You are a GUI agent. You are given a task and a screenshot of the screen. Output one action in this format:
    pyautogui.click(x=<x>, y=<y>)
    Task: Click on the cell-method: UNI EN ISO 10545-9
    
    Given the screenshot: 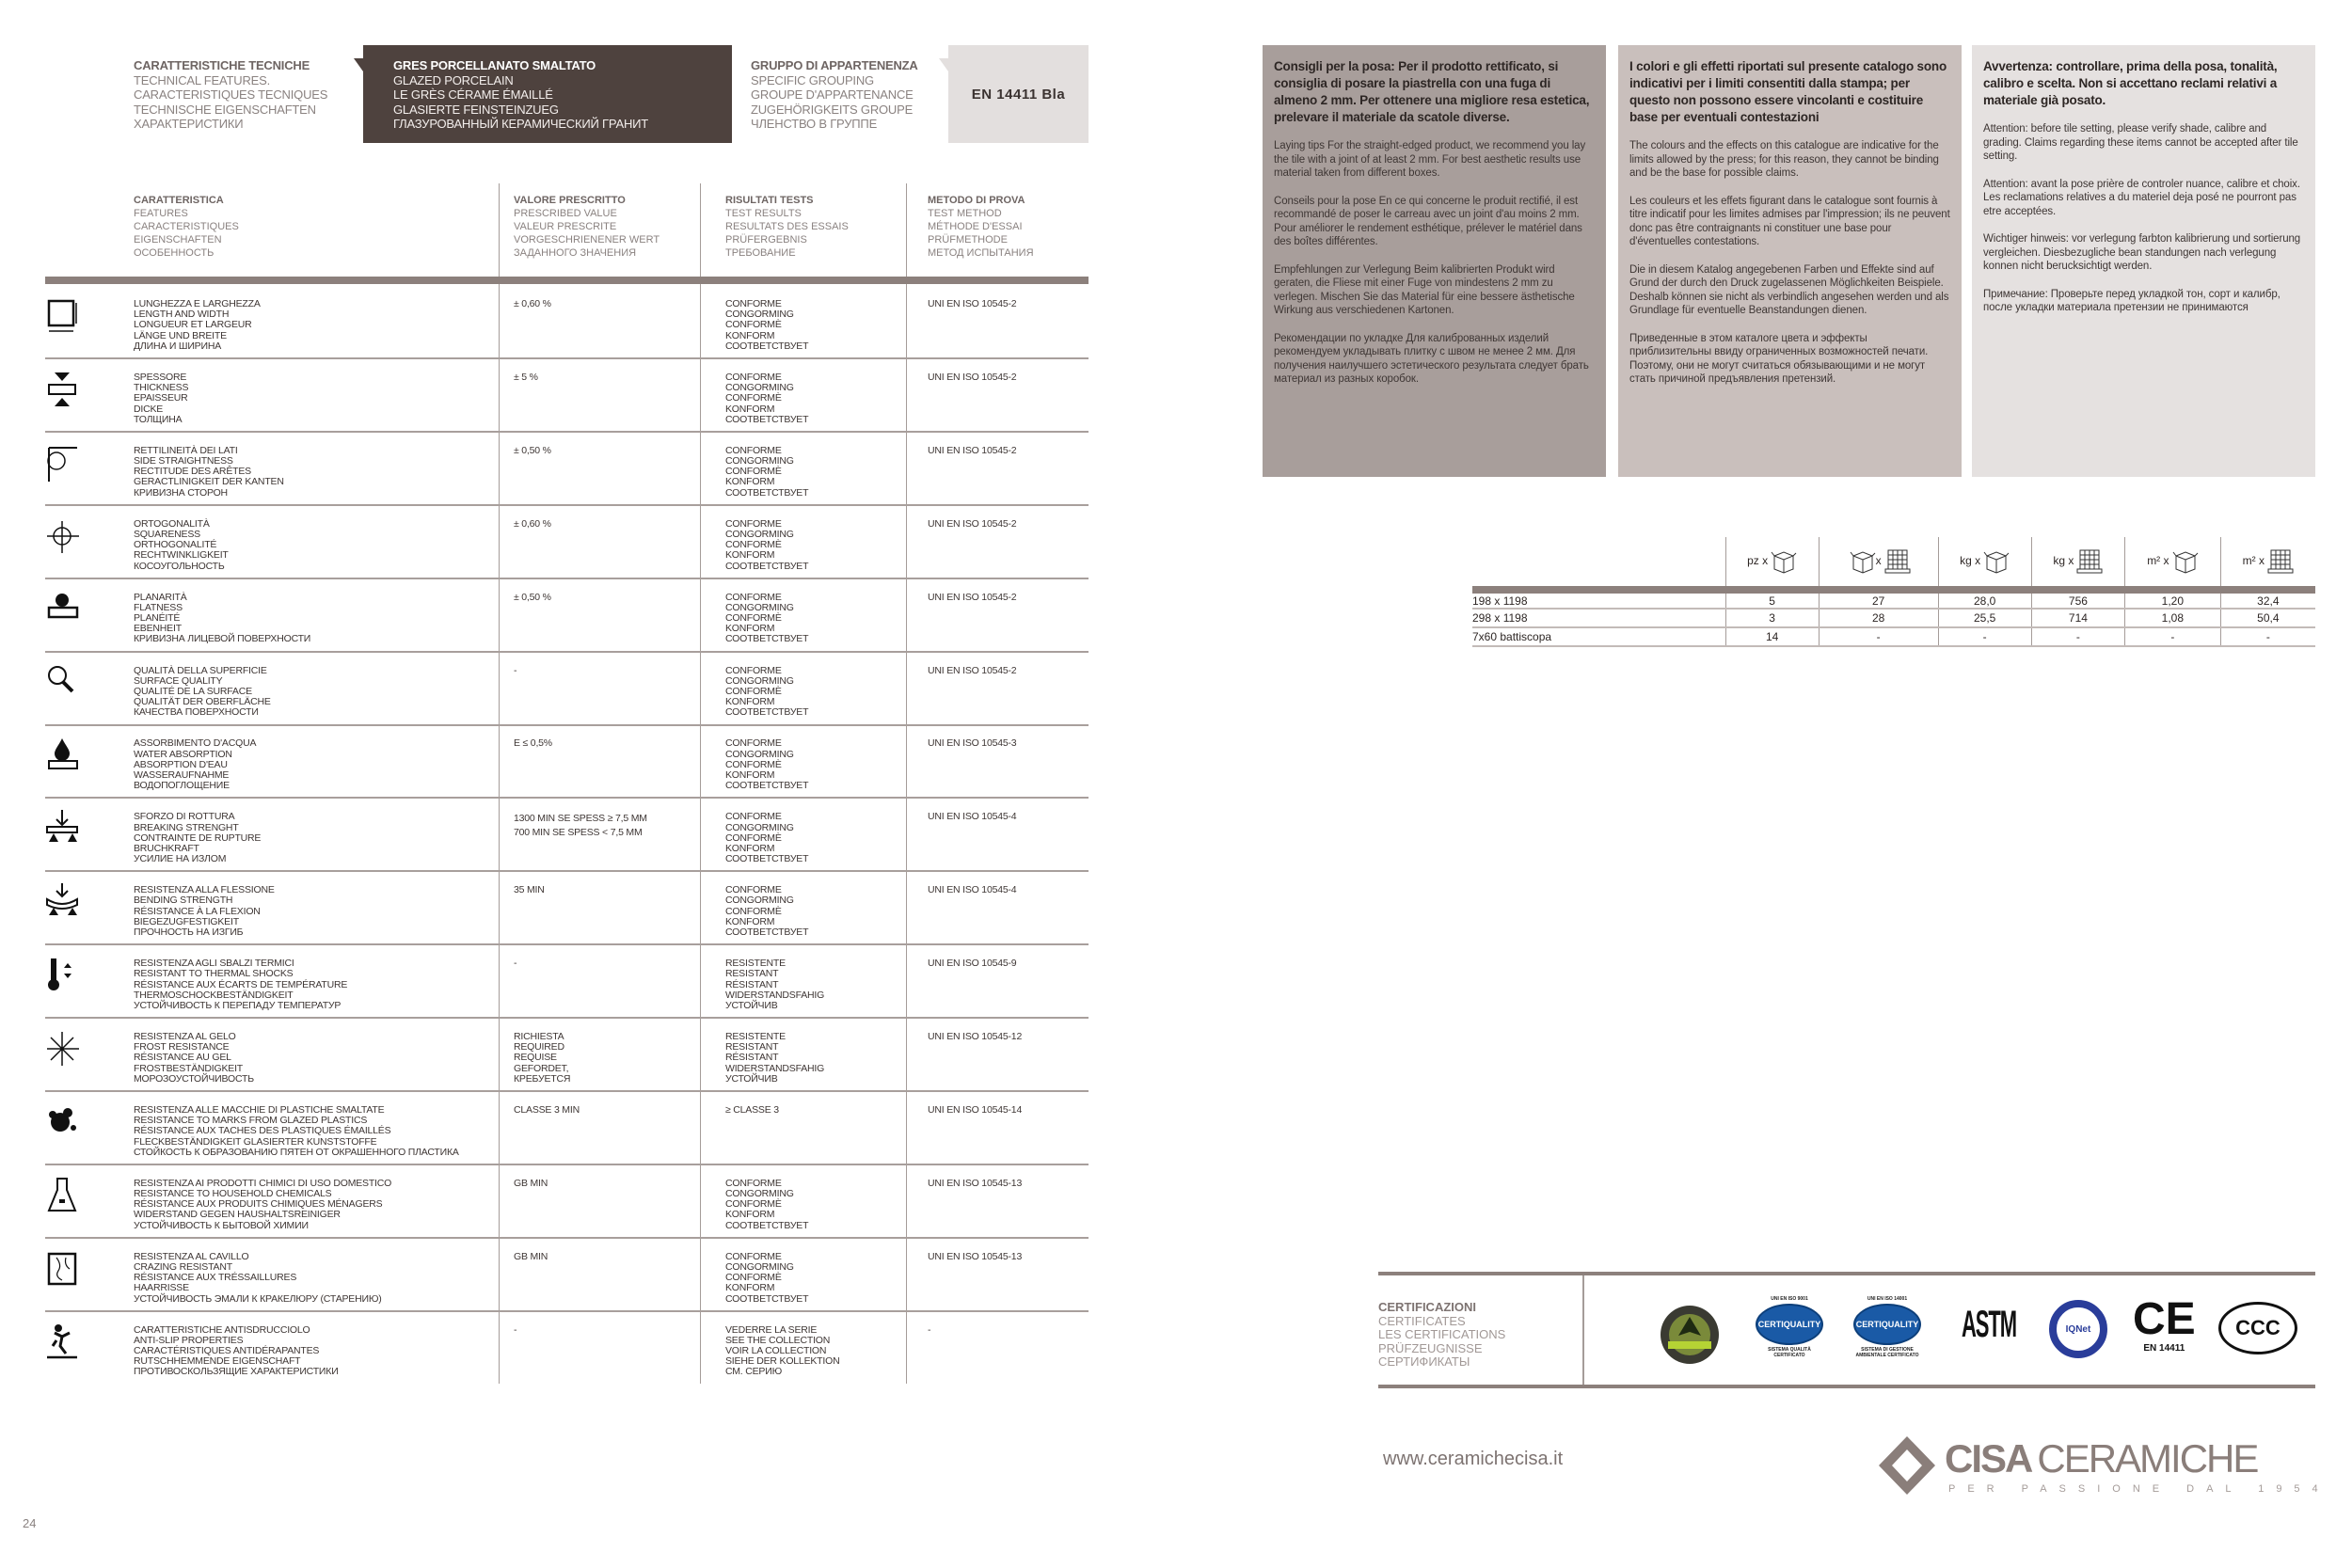 What is the action you would take?
    pyautogui.click(x=972, y=964)
    